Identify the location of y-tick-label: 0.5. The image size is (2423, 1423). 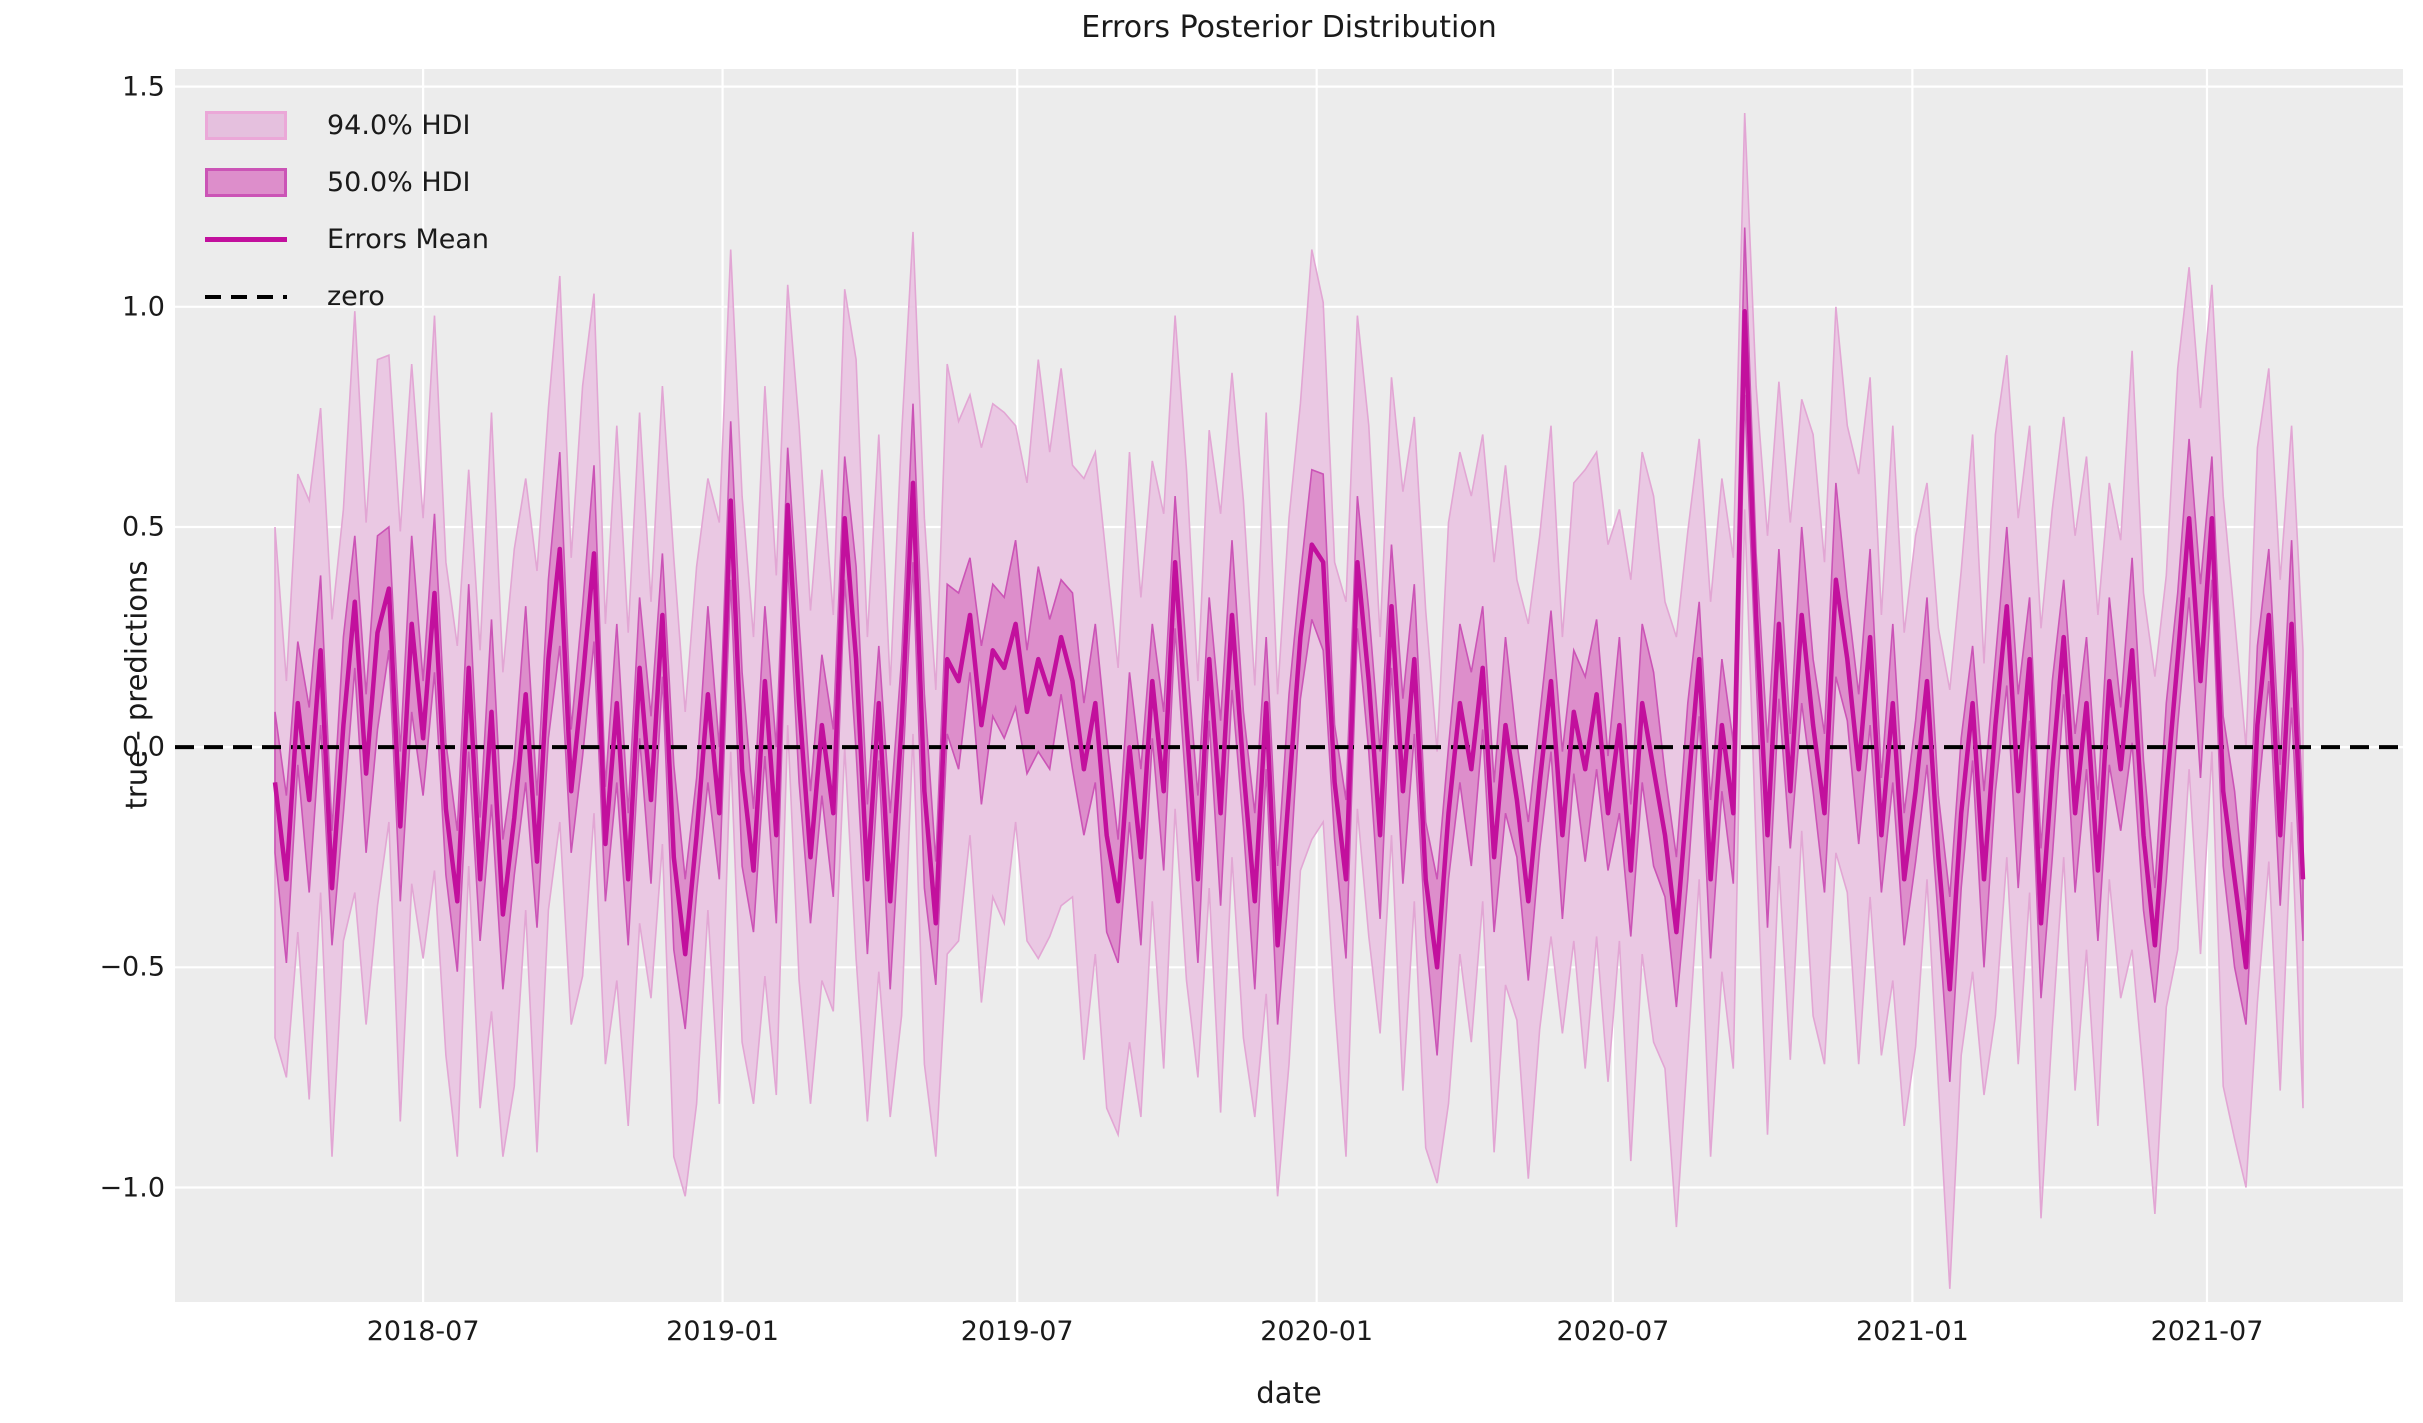
(143, 527).